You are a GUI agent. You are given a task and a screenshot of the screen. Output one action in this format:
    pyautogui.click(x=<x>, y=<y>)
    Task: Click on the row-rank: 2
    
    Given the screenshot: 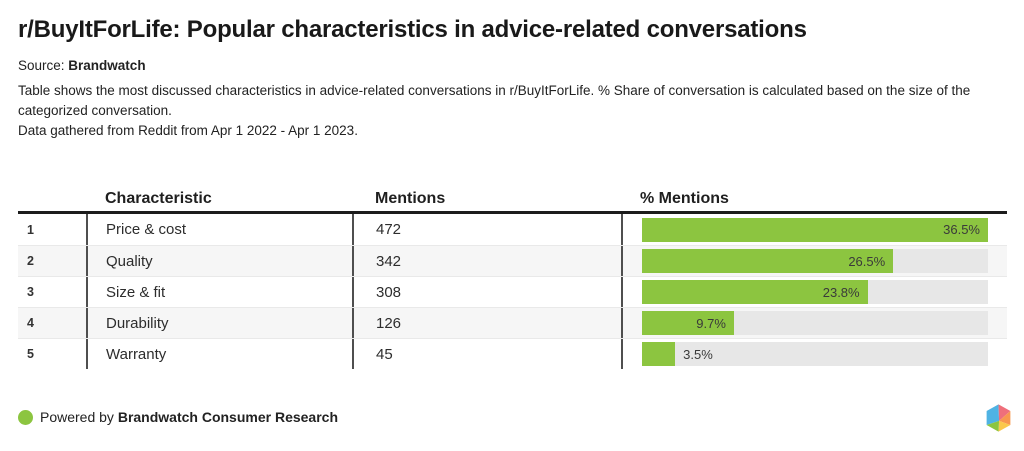 What is the action you would take?
    pyautogui.click(x=30, y=261)
    